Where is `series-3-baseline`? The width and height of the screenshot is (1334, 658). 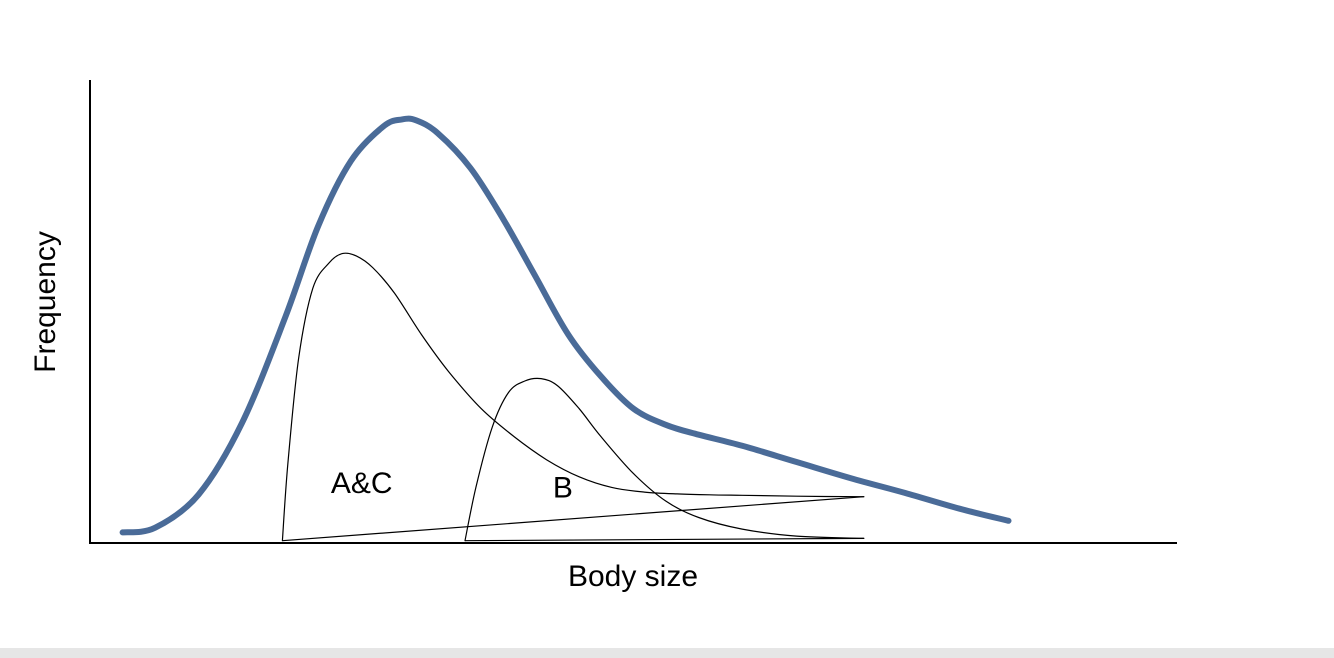
series-3-baseline is located at coordinates (664, 539).